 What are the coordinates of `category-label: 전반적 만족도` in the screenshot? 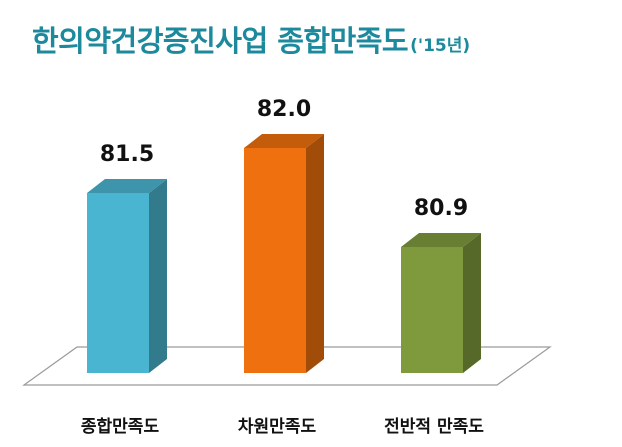 It's located at (434, 427).